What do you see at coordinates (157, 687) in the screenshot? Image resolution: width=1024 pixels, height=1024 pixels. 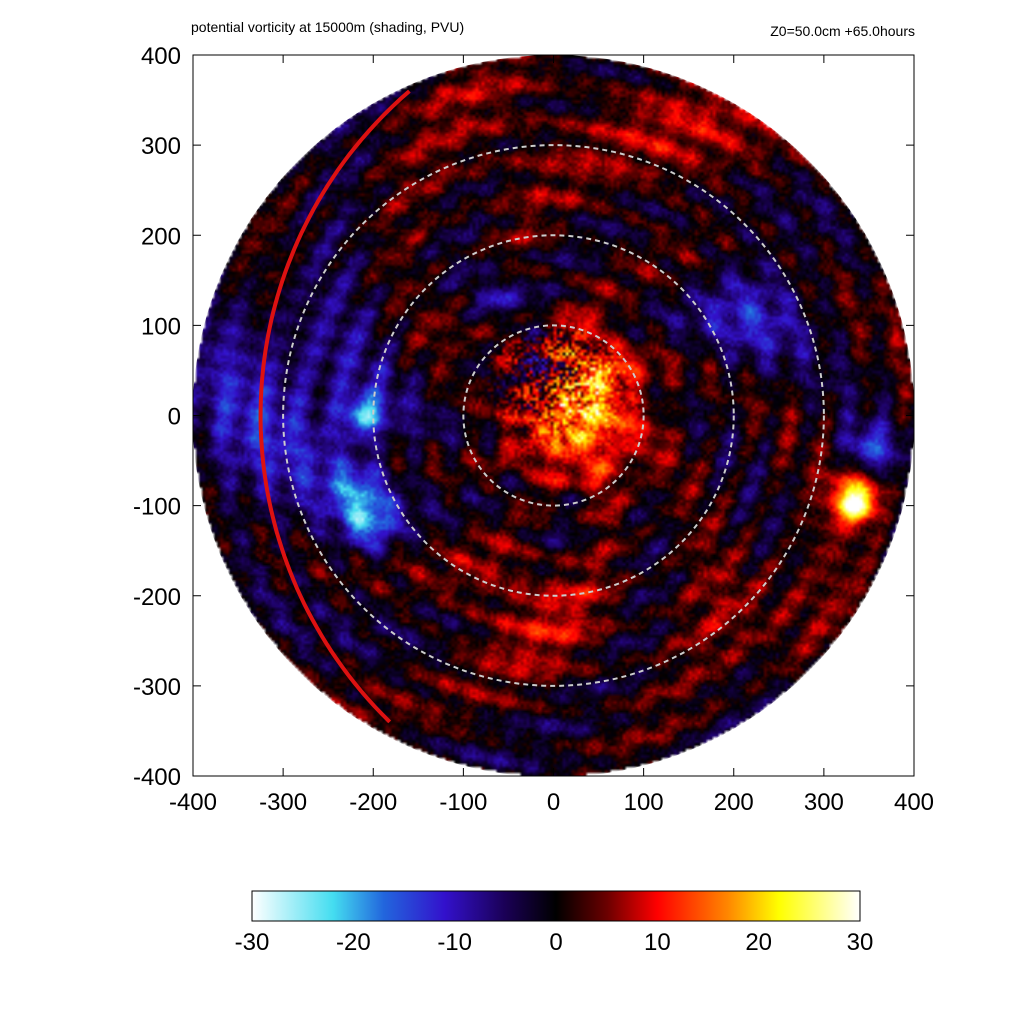 I see `y-tick-label: -300` at bounding box center [157, 687].